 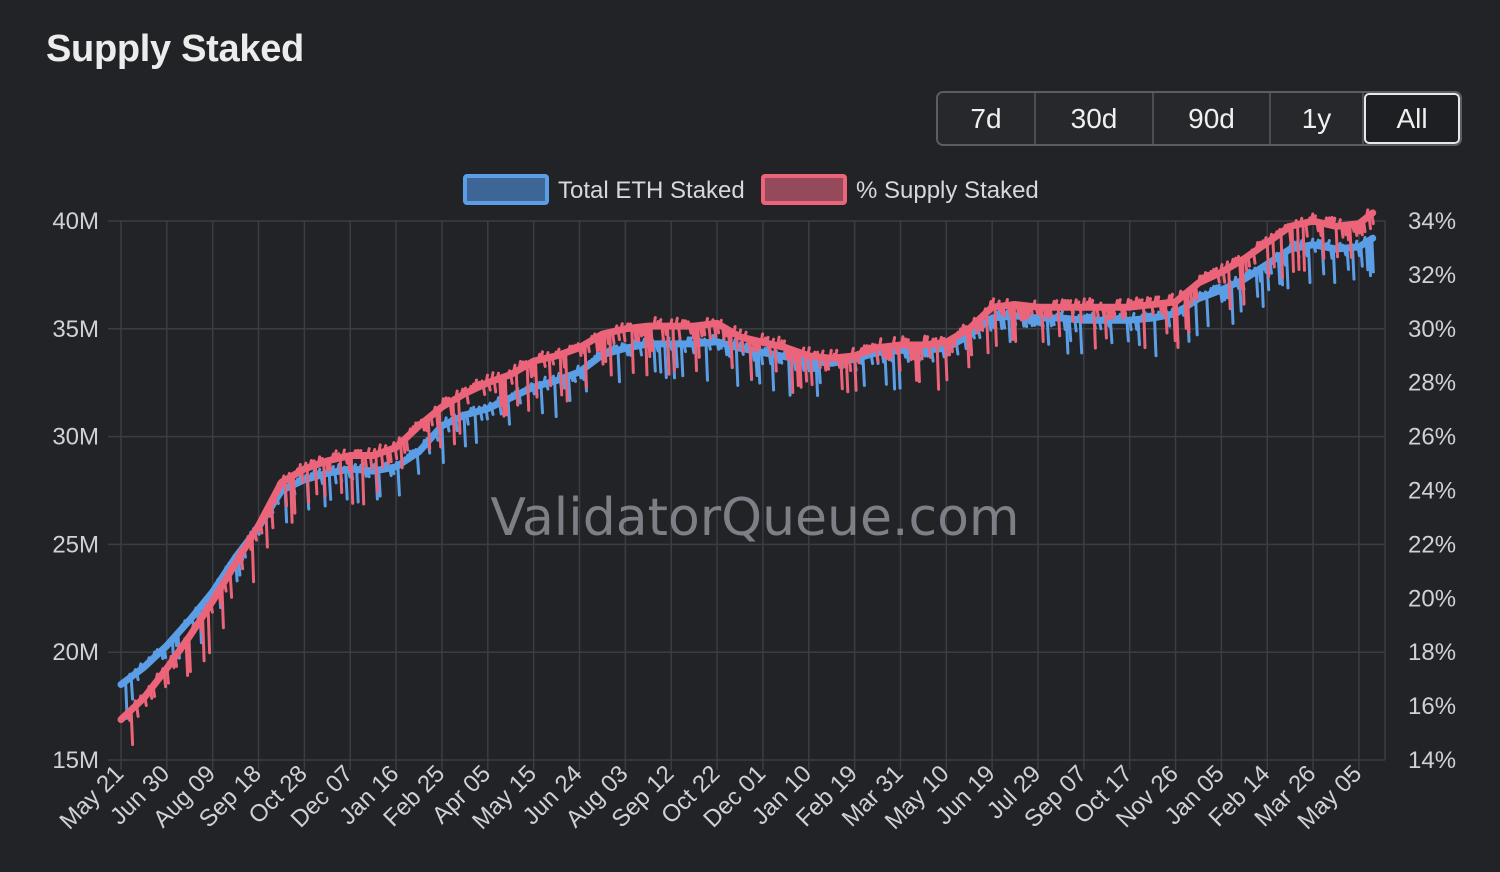 What do you see at coordinates (1212, 118) in the screenshot?
I see `range-90d-button: 90d` at bounding box center [1212, 118].